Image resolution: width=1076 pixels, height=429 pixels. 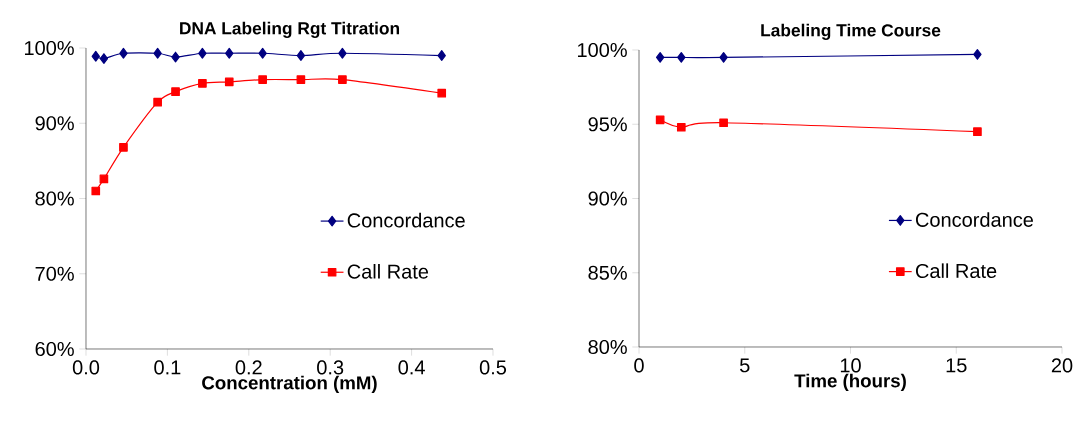 I want to click on x-tick-label: 0.1, so click(x=167, y=367).